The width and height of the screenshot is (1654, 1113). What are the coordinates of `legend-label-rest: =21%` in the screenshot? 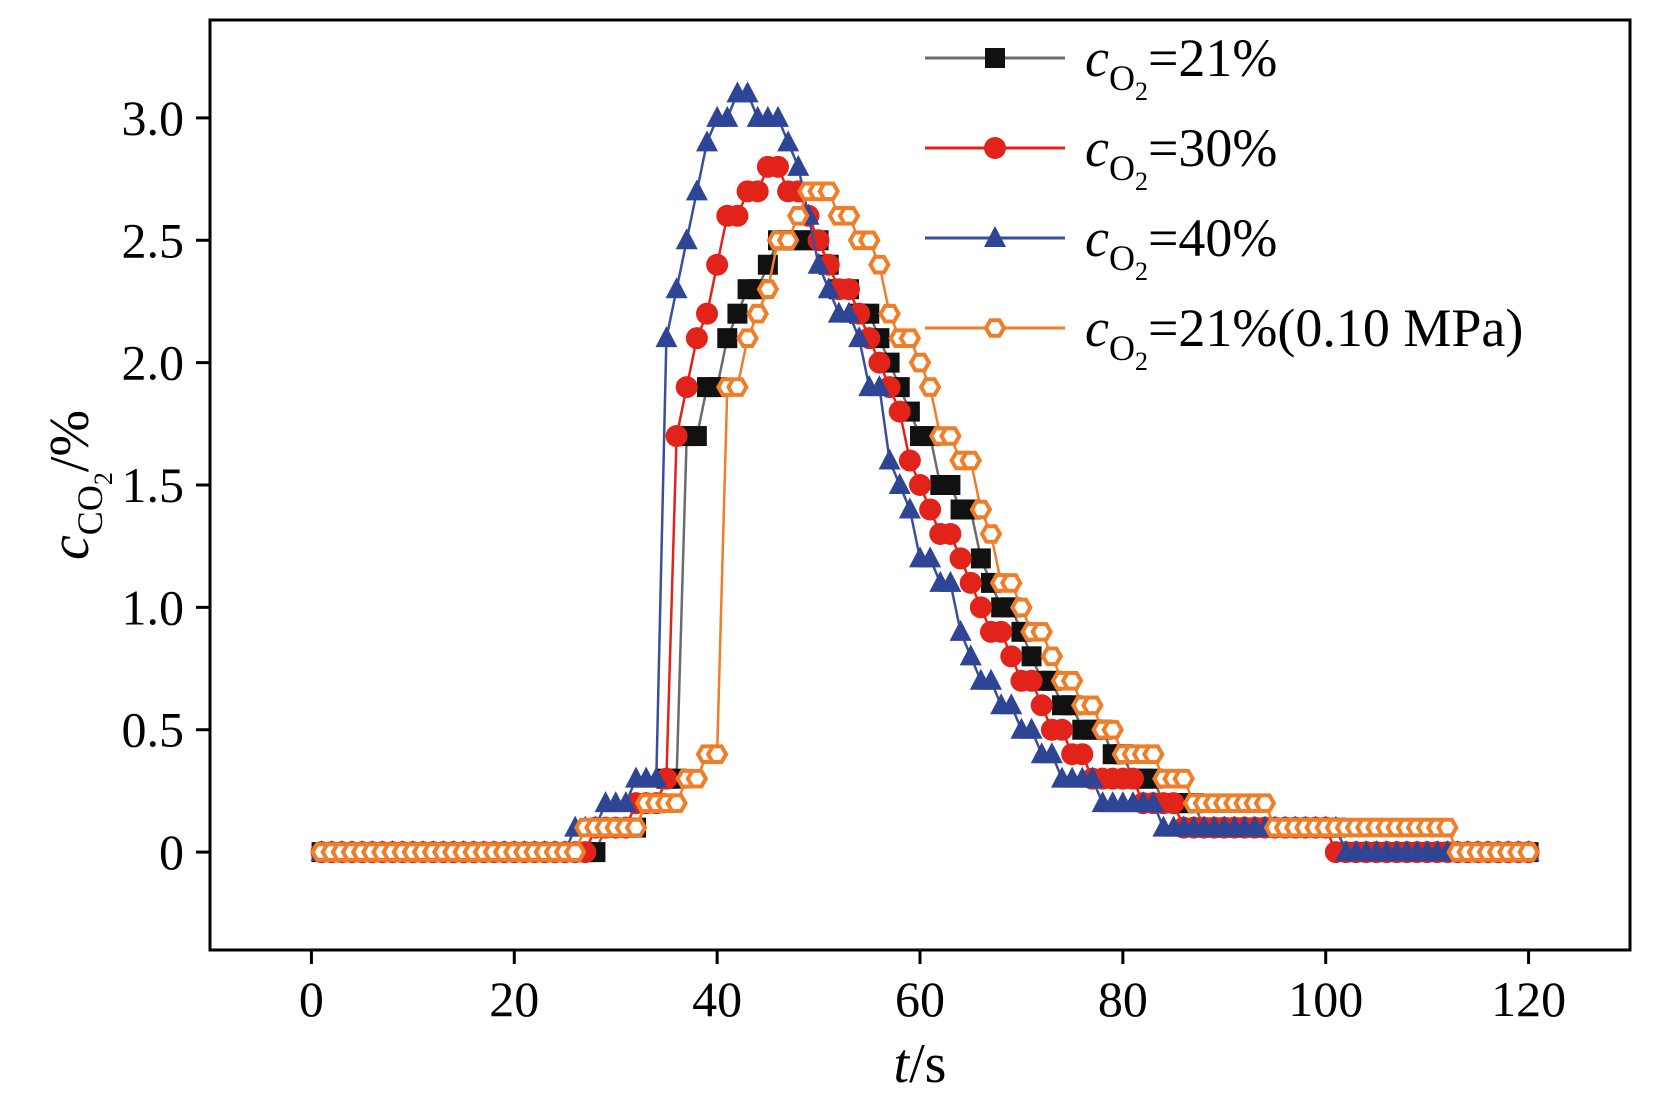 It's located at (1212, 58).